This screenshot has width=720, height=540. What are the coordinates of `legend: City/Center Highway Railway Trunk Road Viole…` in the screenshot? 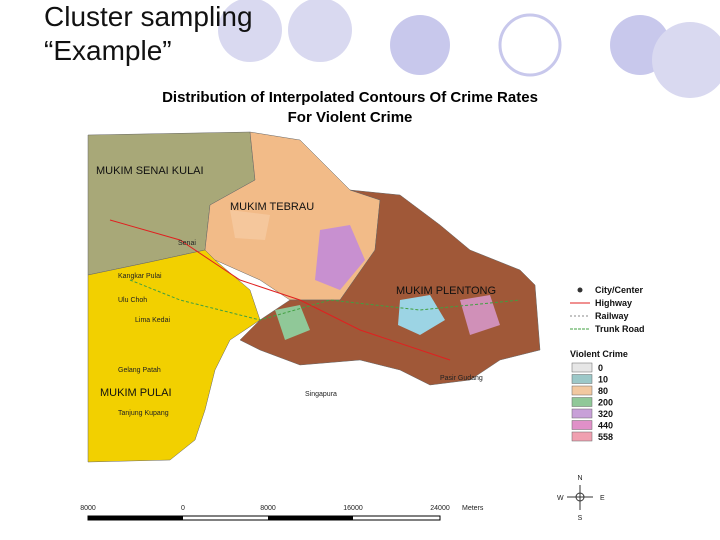 It's located at (607, 363).